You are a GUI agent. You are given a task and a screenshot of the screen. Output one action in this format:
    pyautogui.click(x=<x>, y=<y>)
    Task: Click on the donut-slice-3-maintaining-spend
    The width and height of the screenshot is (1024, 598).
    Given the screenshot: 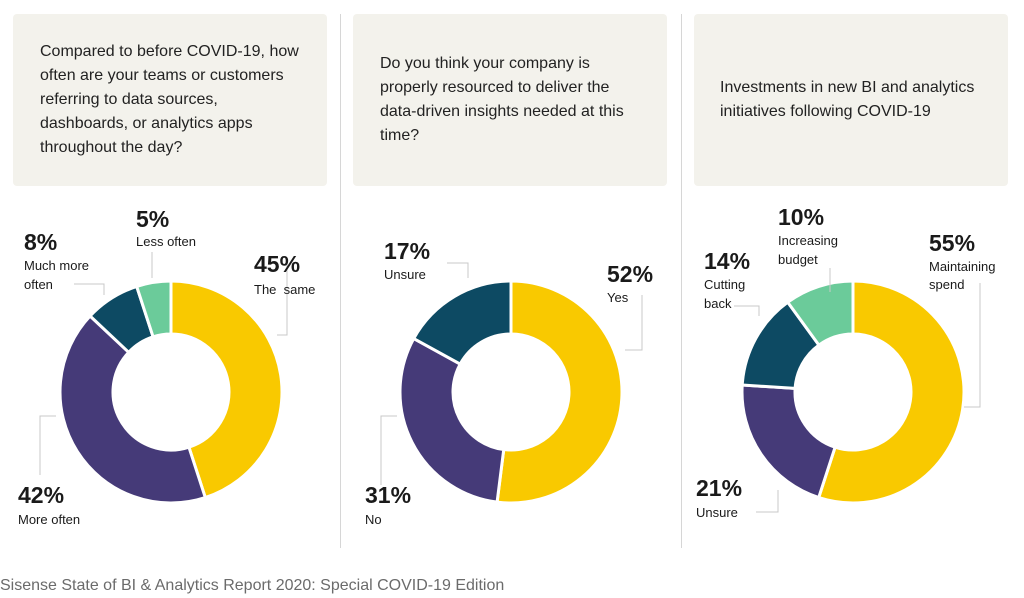 What is the action you would take?
    pyautogui.click(x=891, y=392)
    